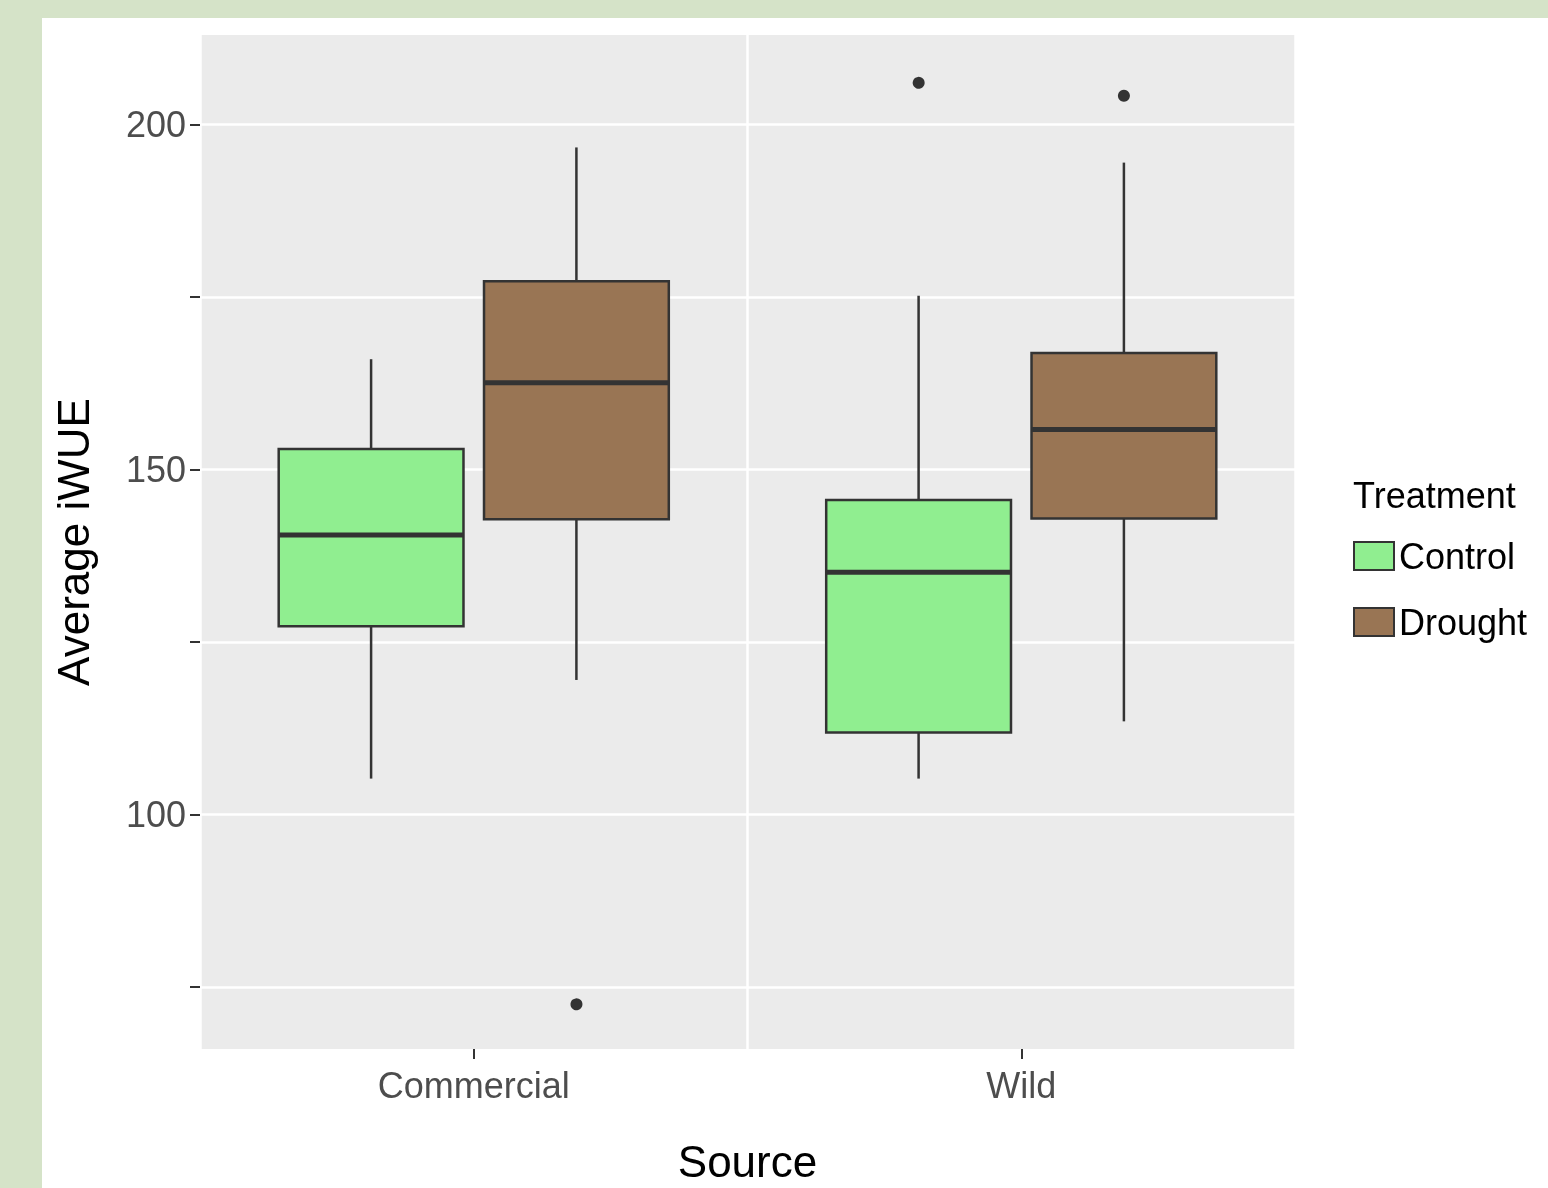 The image size is (1548, 1188). Describe the element at coordinates (73, 542) in the screenshot. I see `y-axis-title: Average iWUE` at that location.